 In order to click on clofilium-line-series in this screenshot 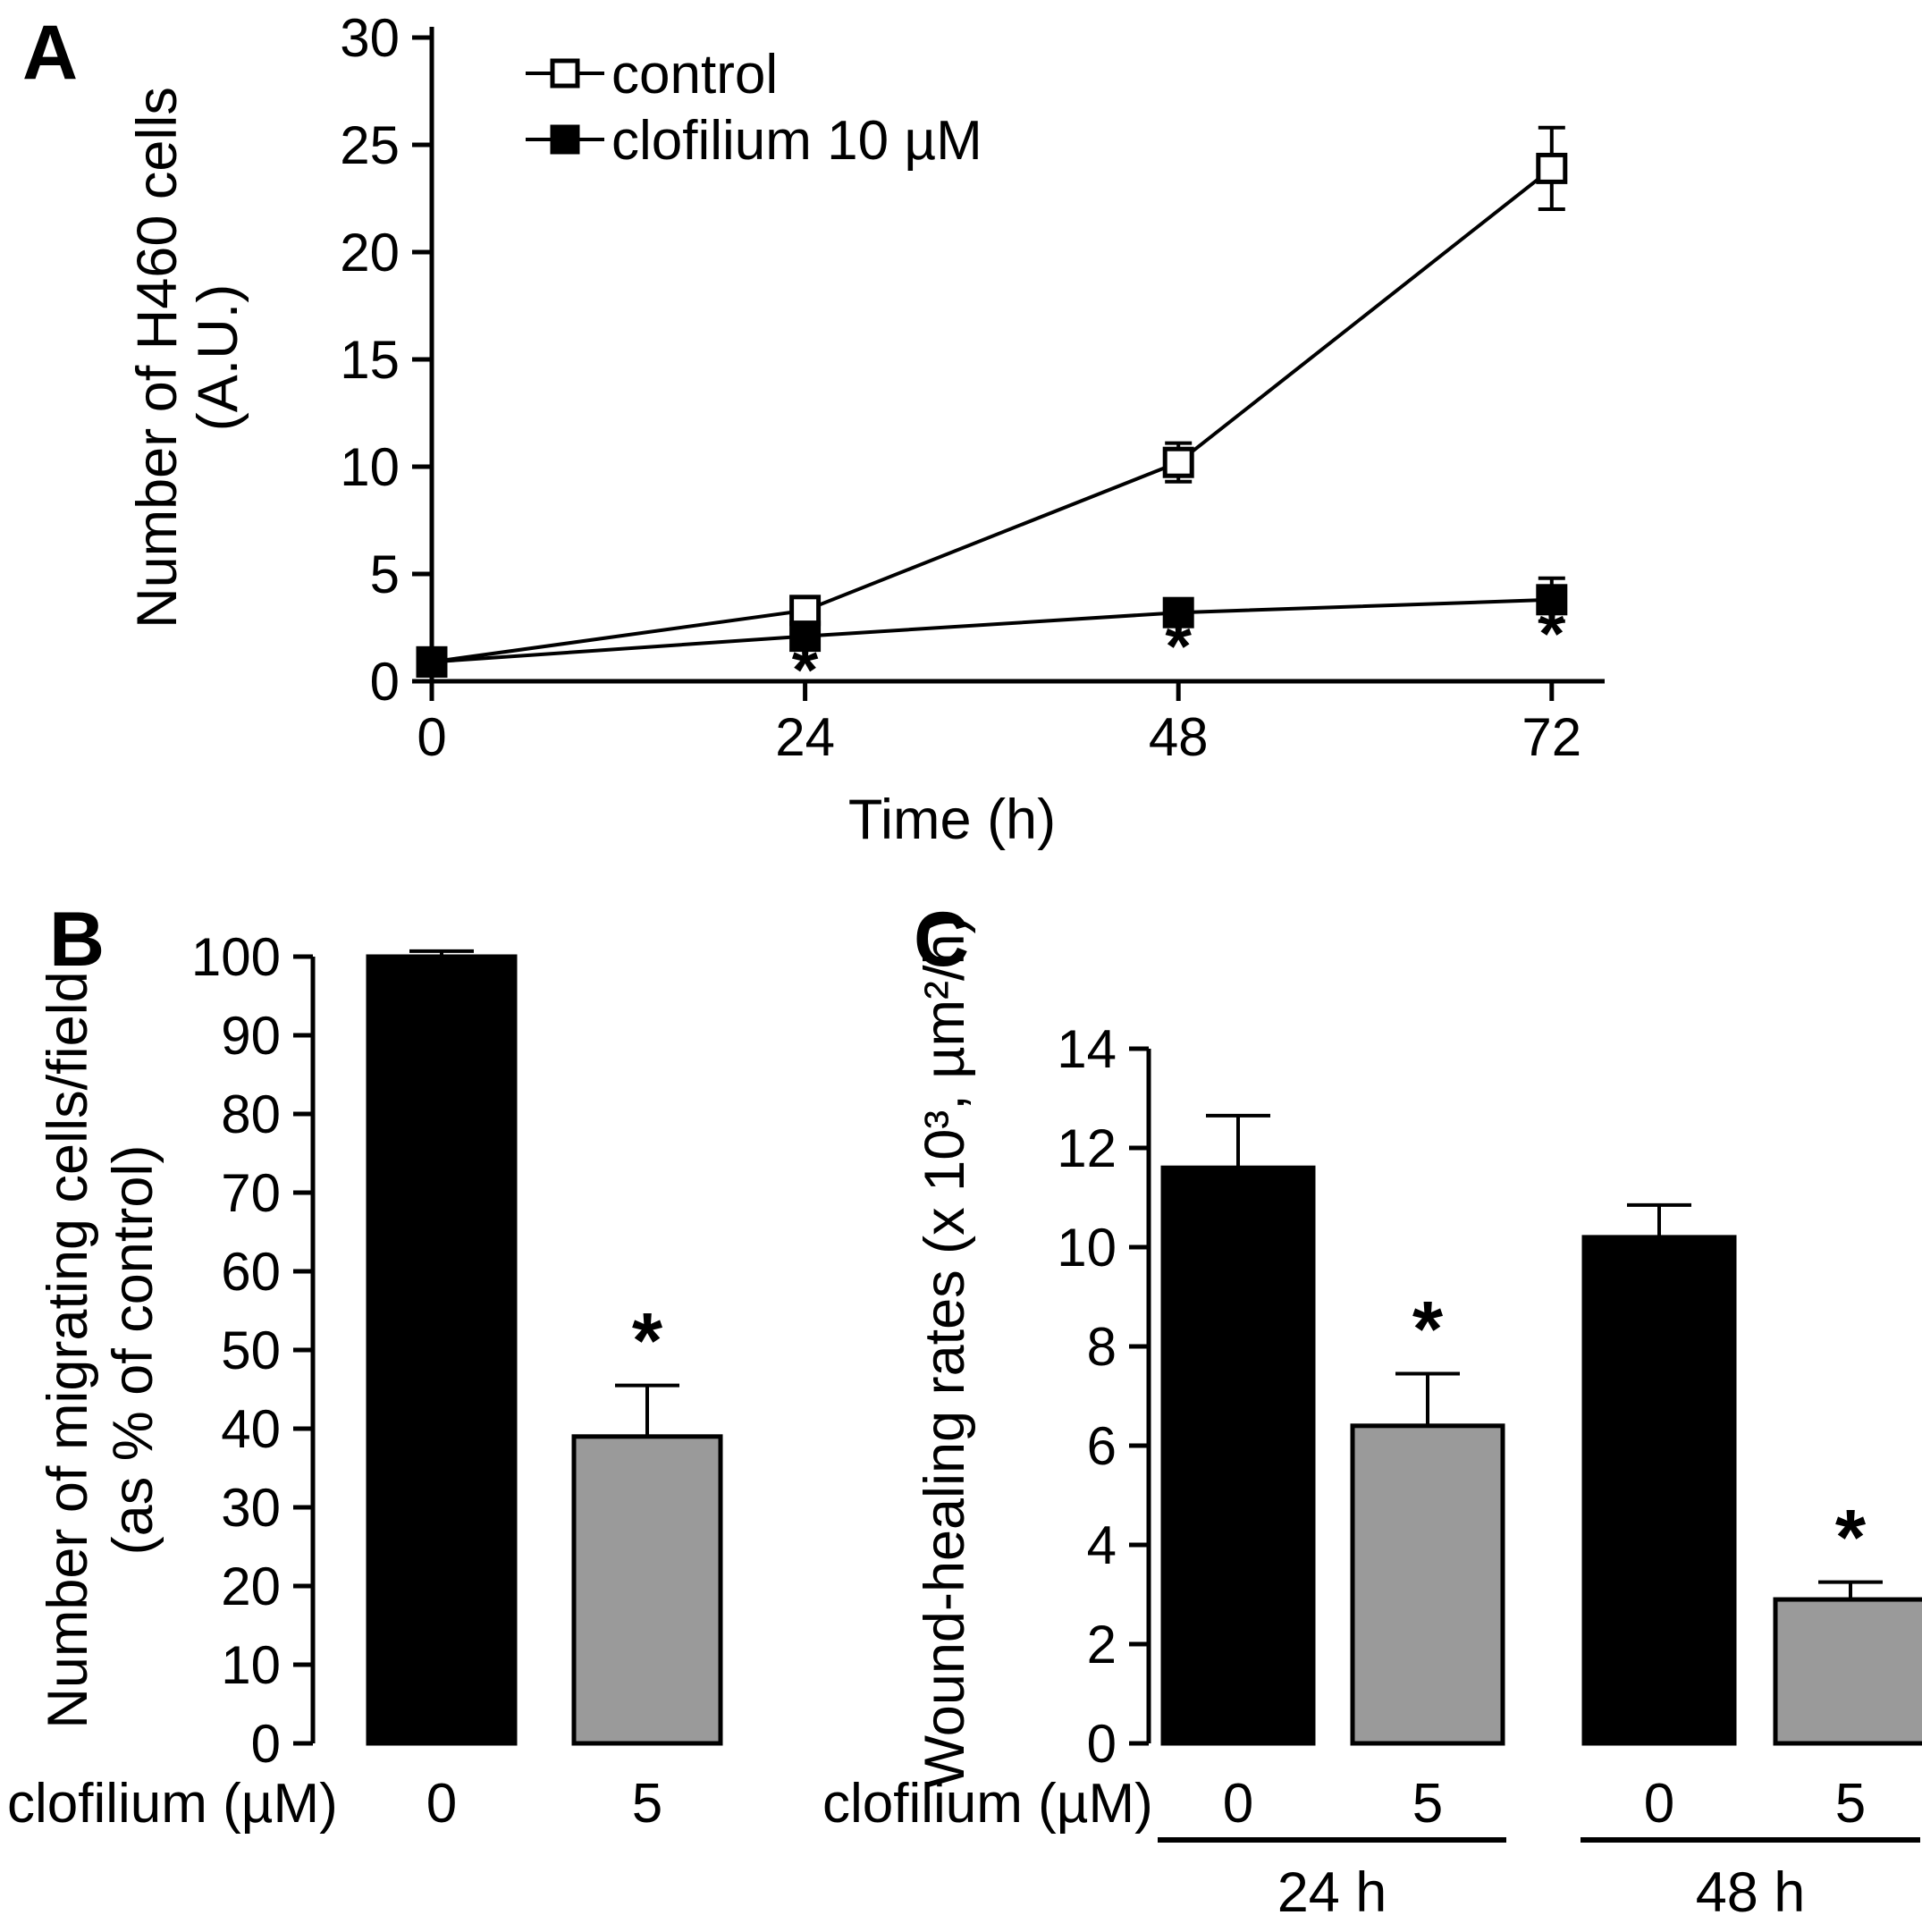, I will do `click(991, 630)`.